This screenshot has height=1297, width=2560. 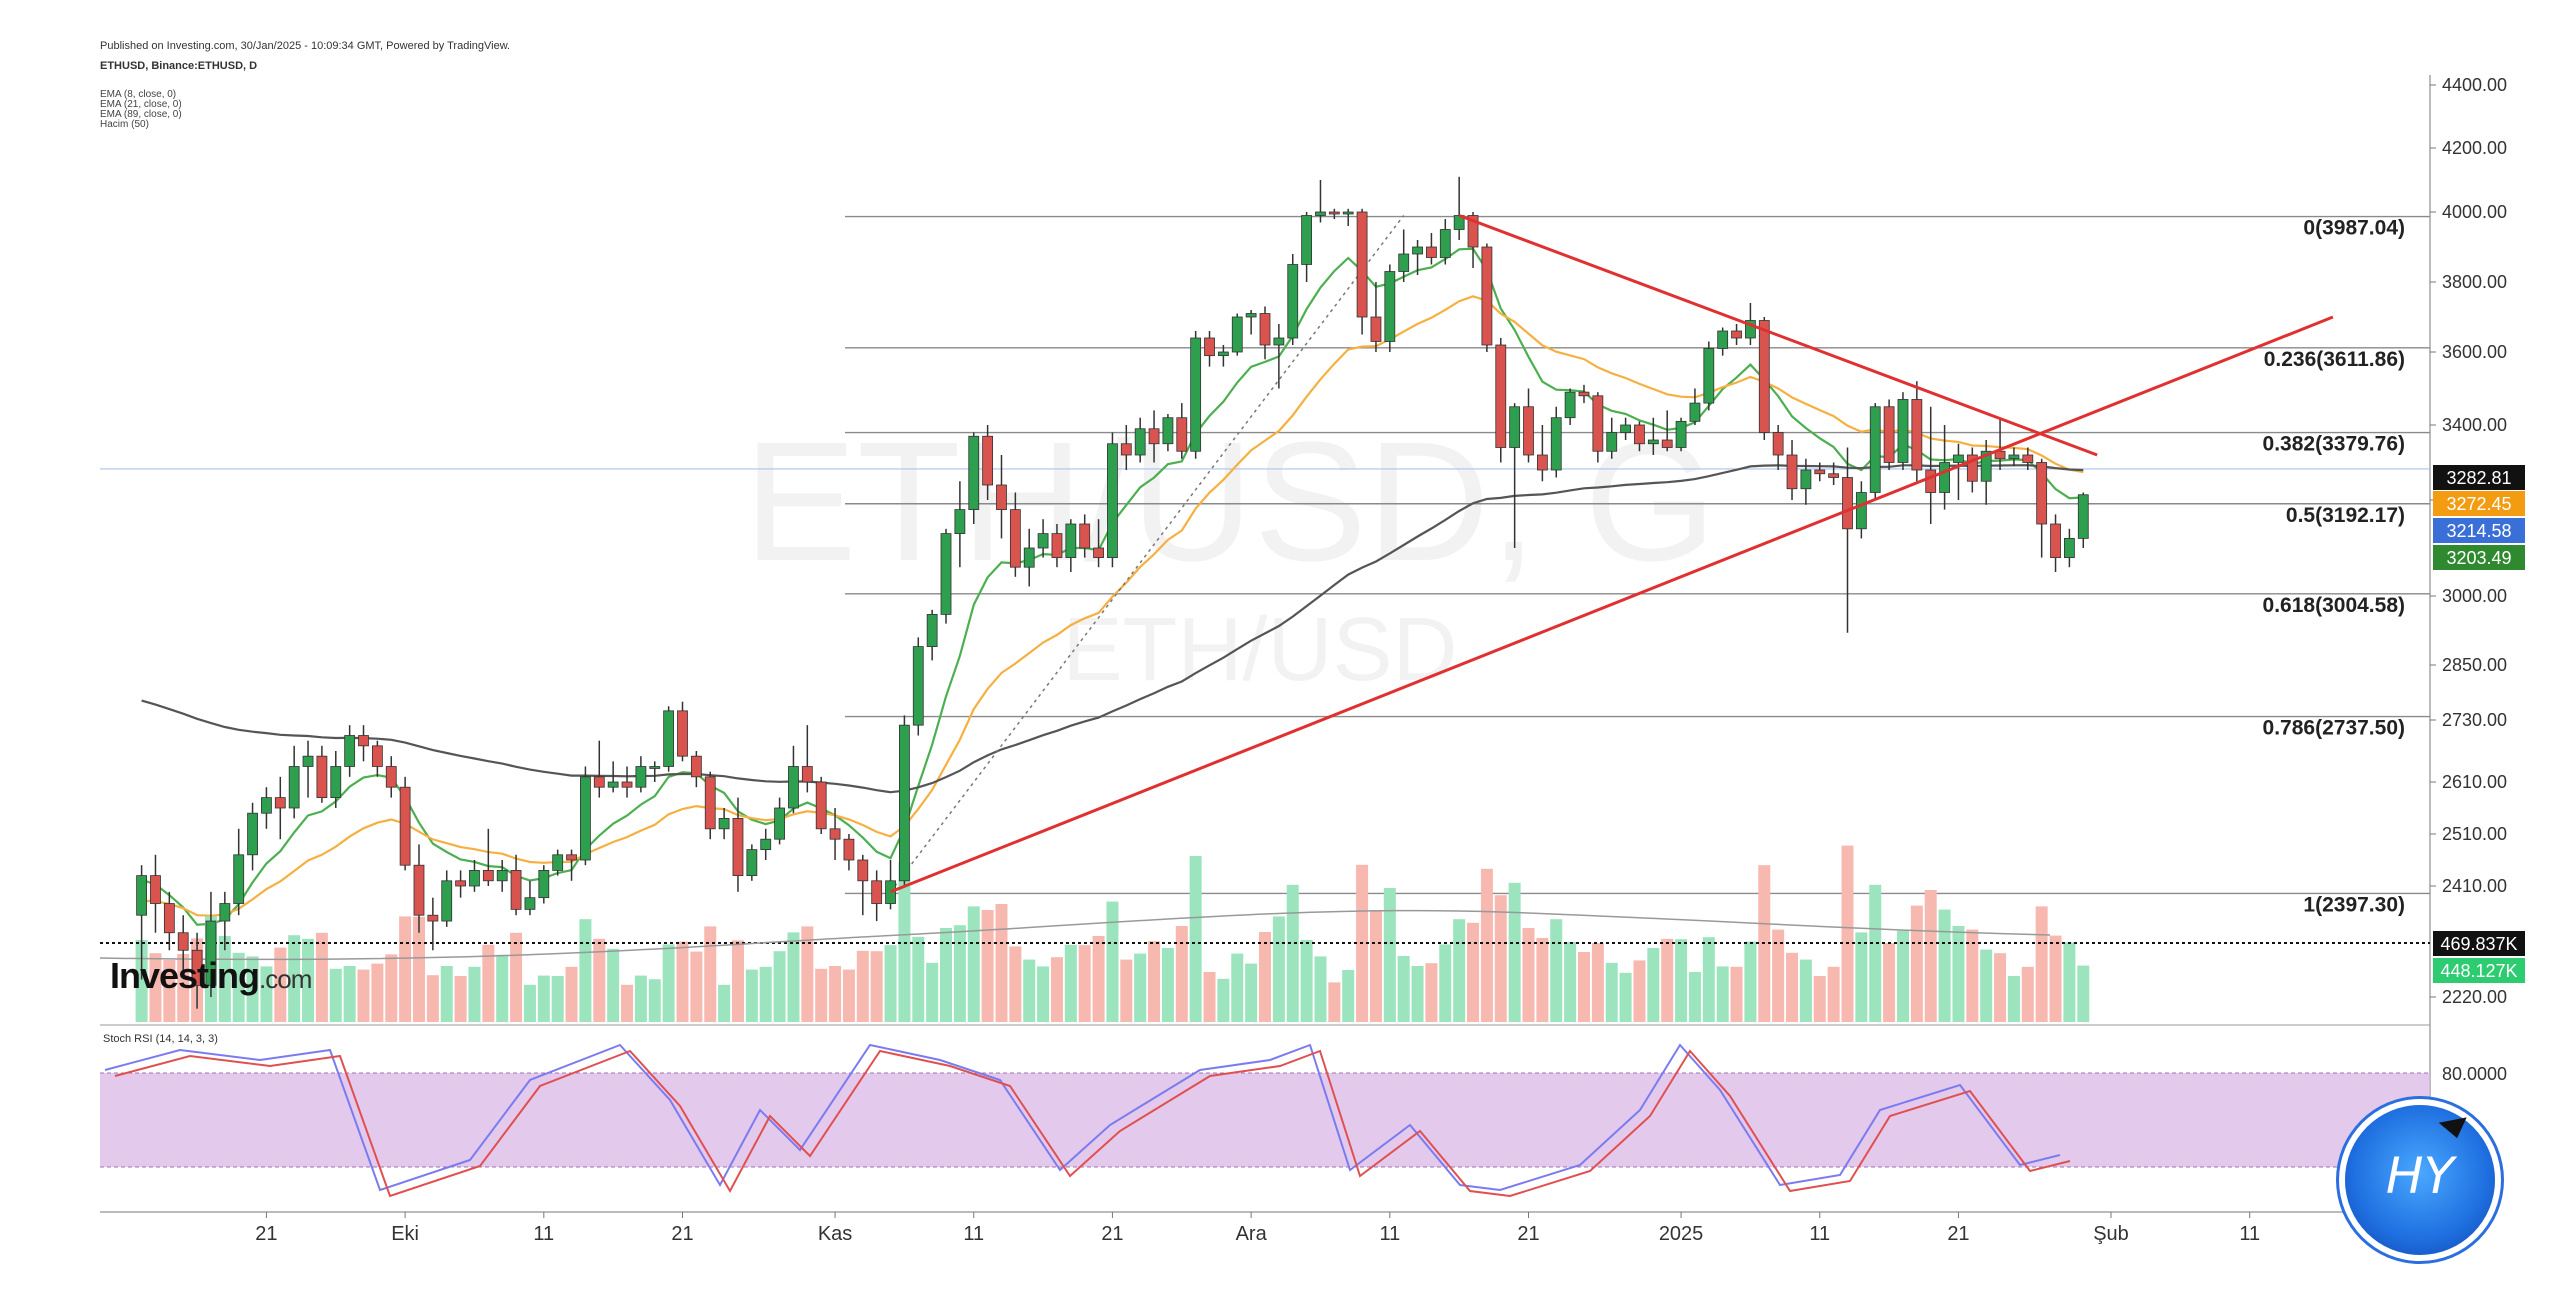 What do you see at coordinates (2474, 720) in the screenshot?
I see `y-tick-label: 2730.00` at bounding box center [2474, 720].